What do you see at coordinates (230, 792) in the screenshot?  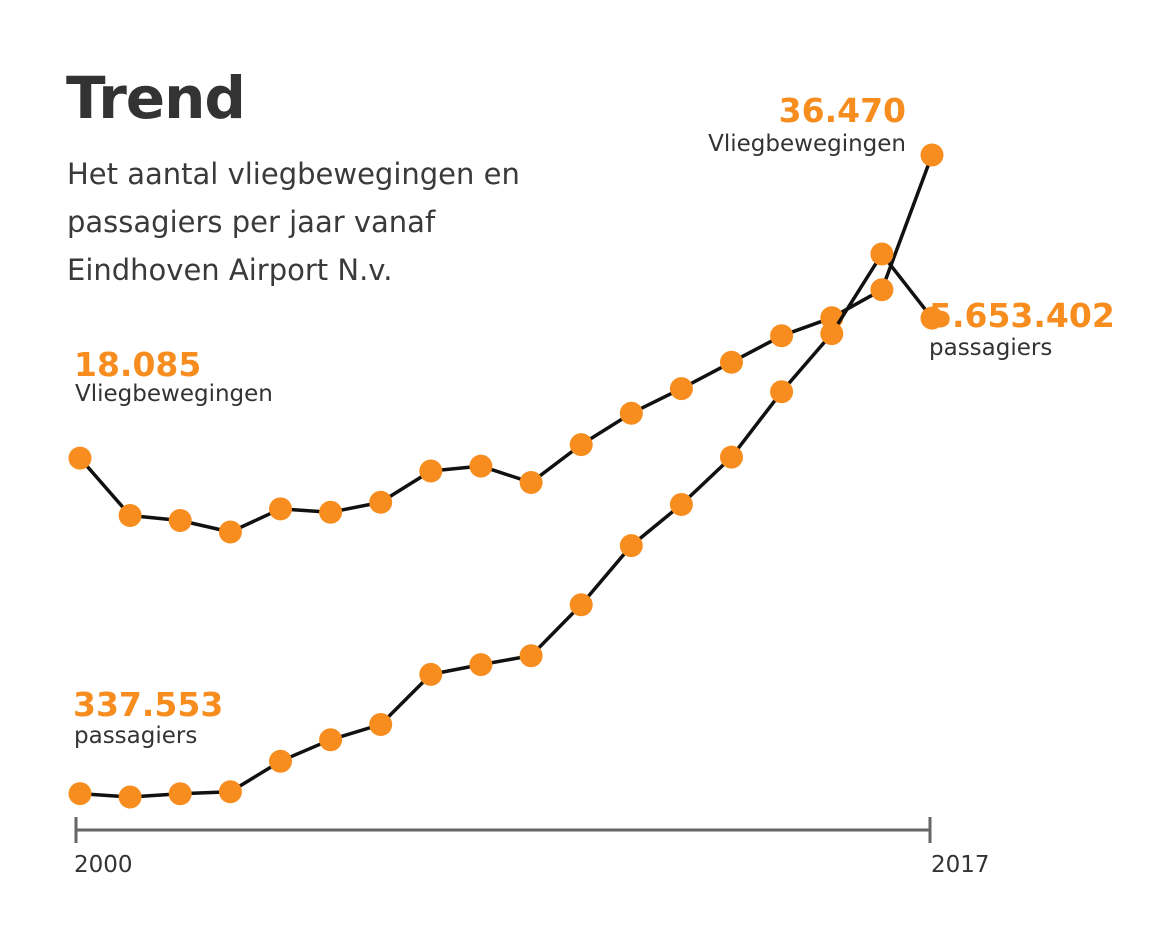 I see `pax-point-2003` at bounding box center [230, 792].